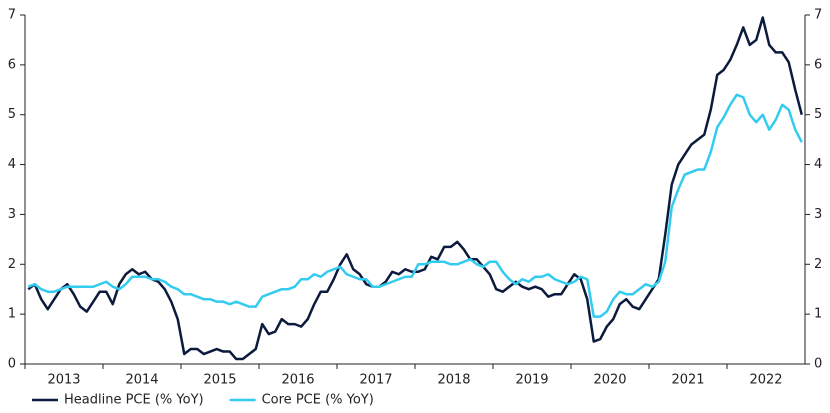 This screenshot has height=413, width=830. Describe the element at coordinates (818, 164) in the screenshot. I see `y2-tick-label: 4` at that location.